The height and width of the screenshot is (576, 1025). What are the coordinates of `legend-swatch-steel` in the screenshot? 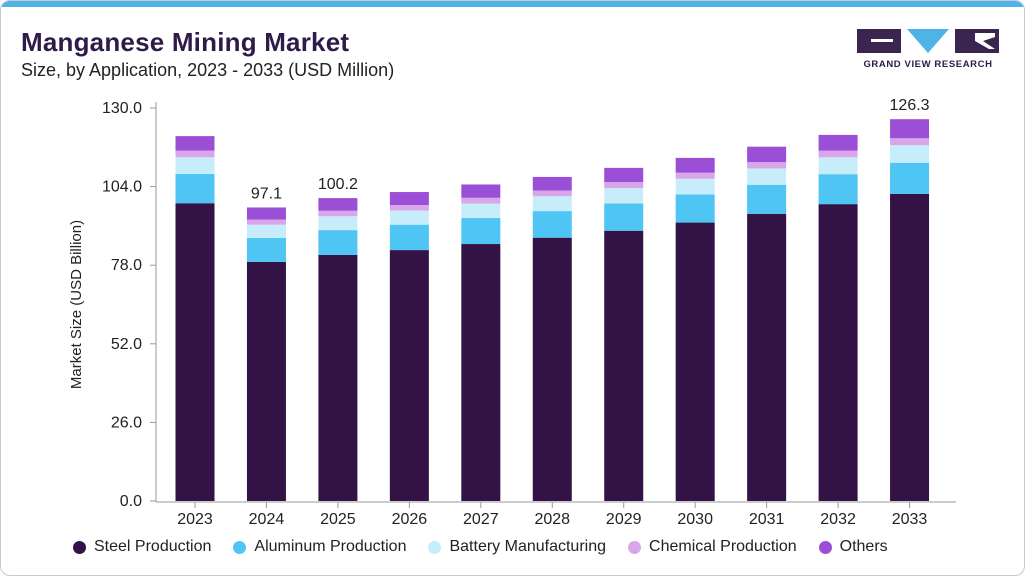 It's located at (79, 547).